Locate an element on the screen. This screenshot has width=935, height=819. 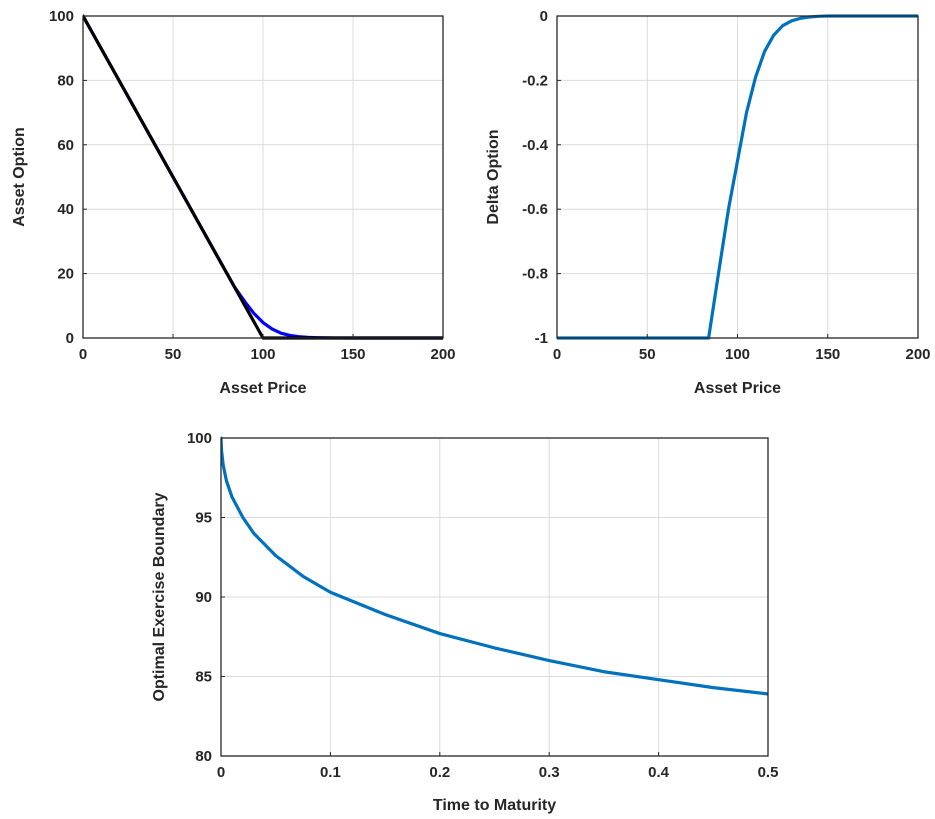
asset-option-xtick-label: 150 is located at coordinates (352, 354).